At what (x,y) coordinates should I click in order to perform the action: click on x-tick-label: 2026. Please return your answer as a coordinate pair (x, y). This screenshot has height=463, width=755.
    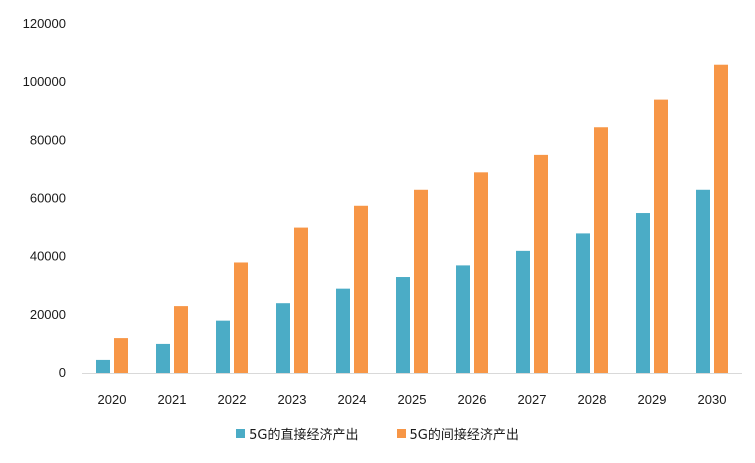
    Looking at the image, I should click on (472, 399).